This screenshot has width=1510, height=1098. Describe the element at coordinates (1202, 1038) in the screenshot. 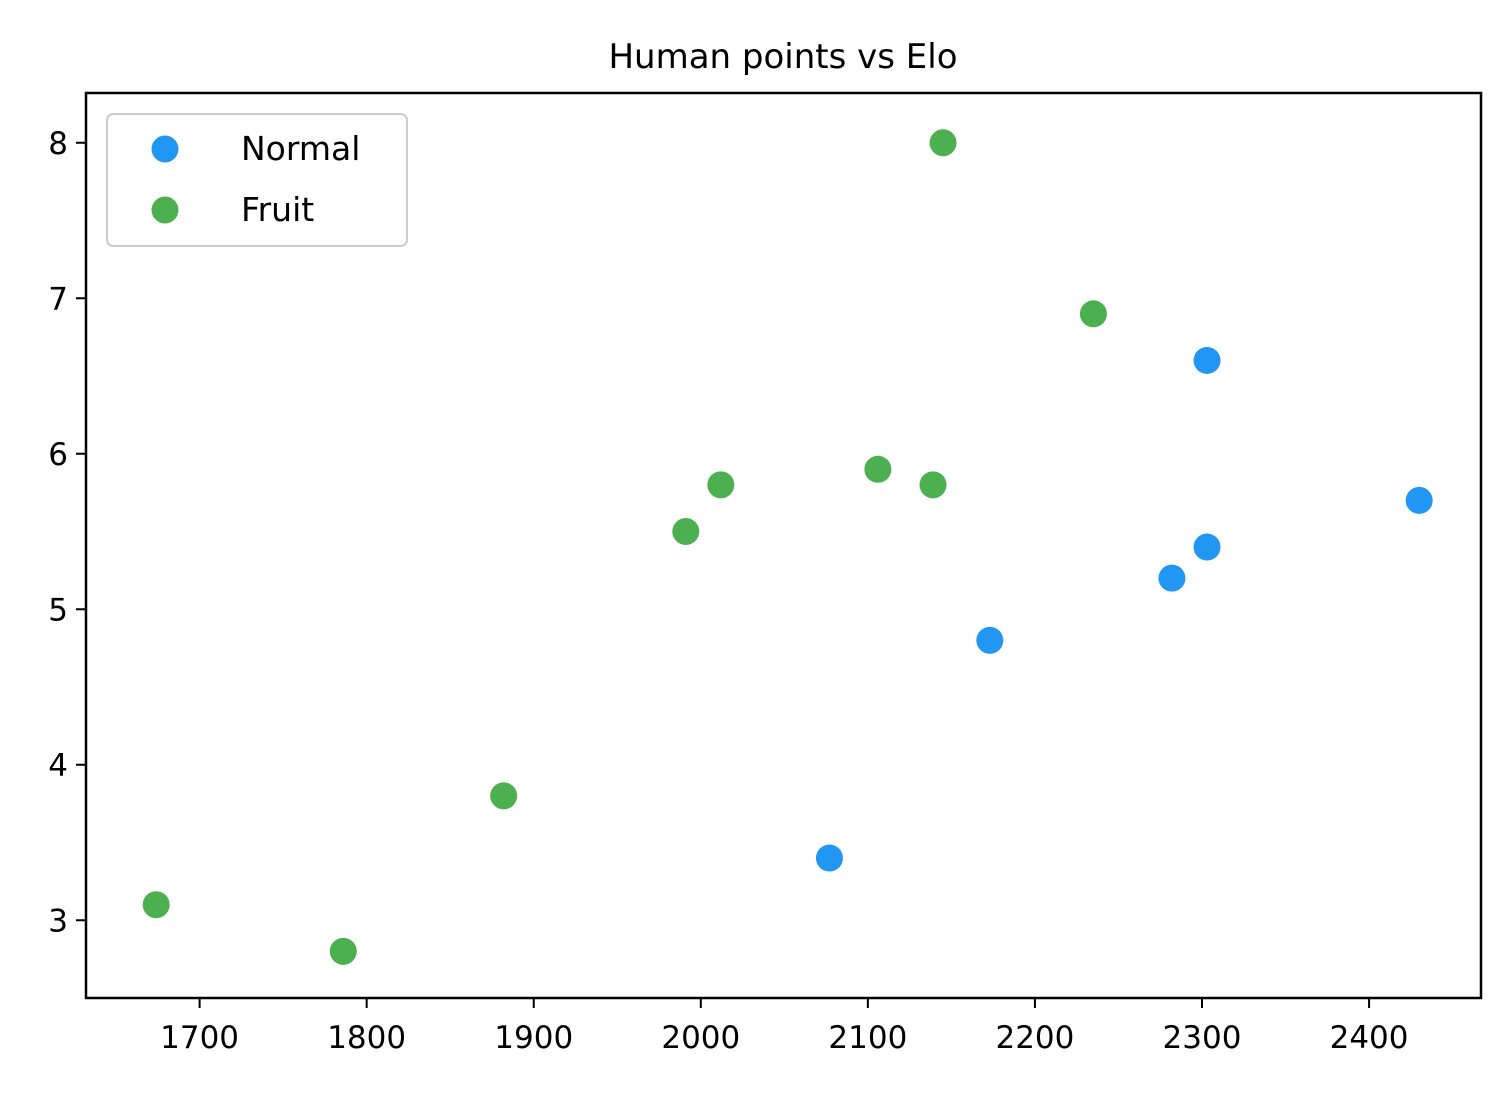

I see `x-tick-label: 2300` at that location.